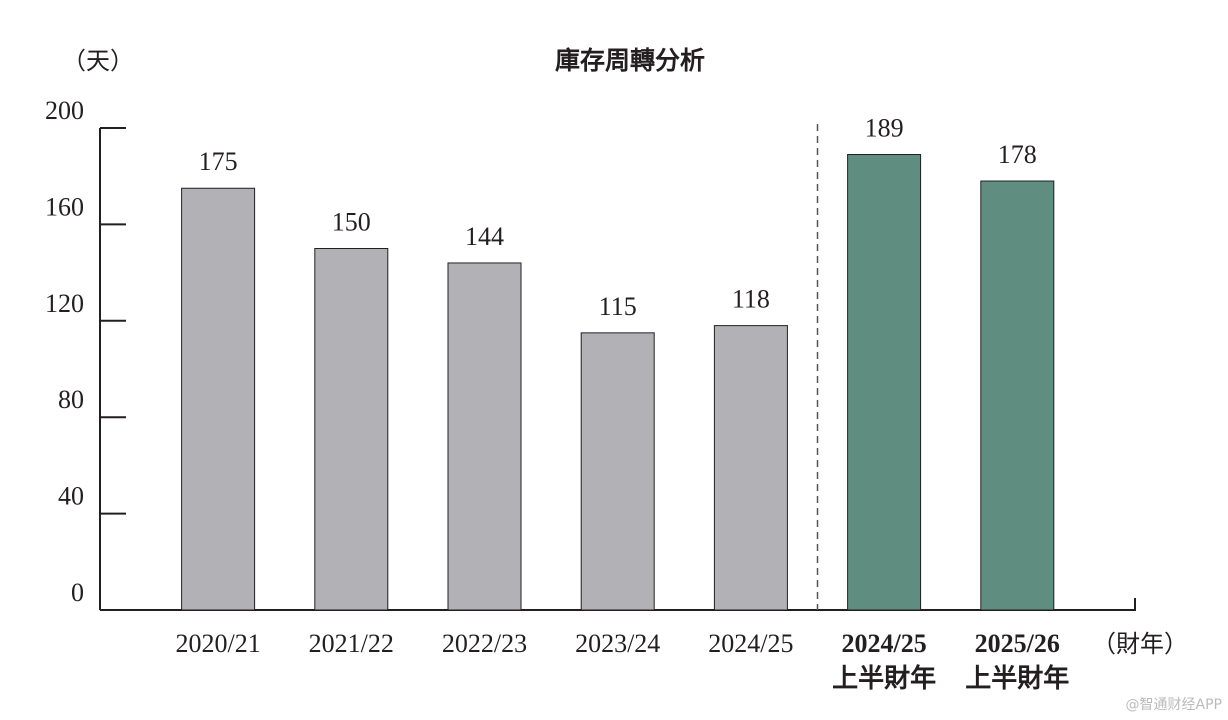  Describe the element at coordinates (1017, 661) in the screenshot. I see `x-tick-label: 2025/26 上半財年` at that location.